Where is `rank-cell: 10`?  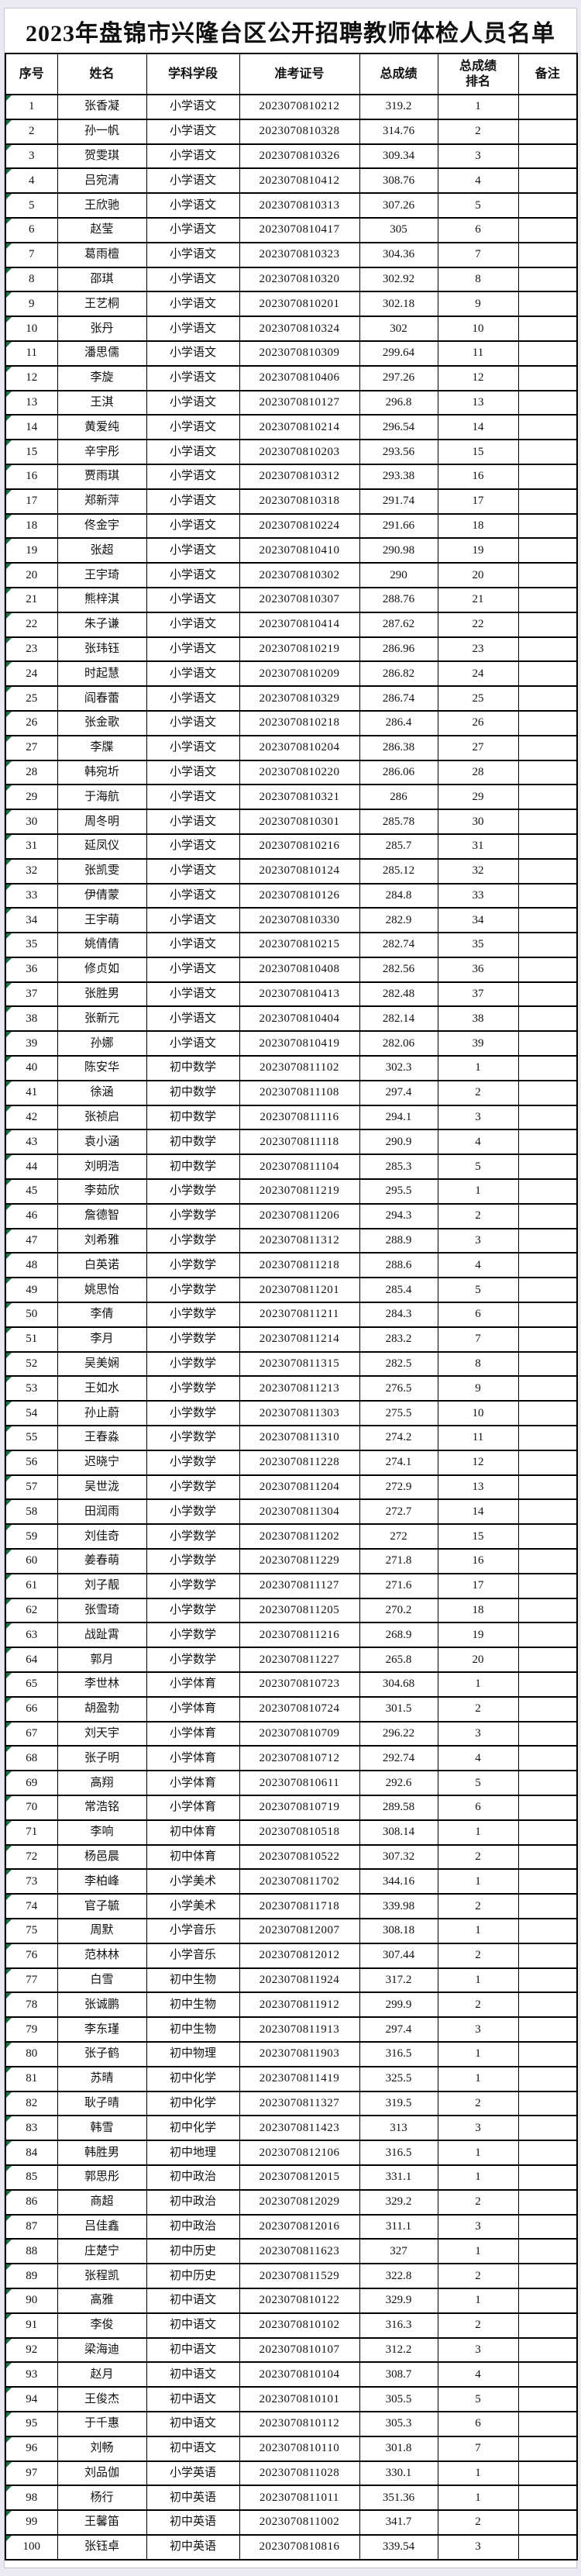
rank-cell: 10 is located at coordinates (478, 329).